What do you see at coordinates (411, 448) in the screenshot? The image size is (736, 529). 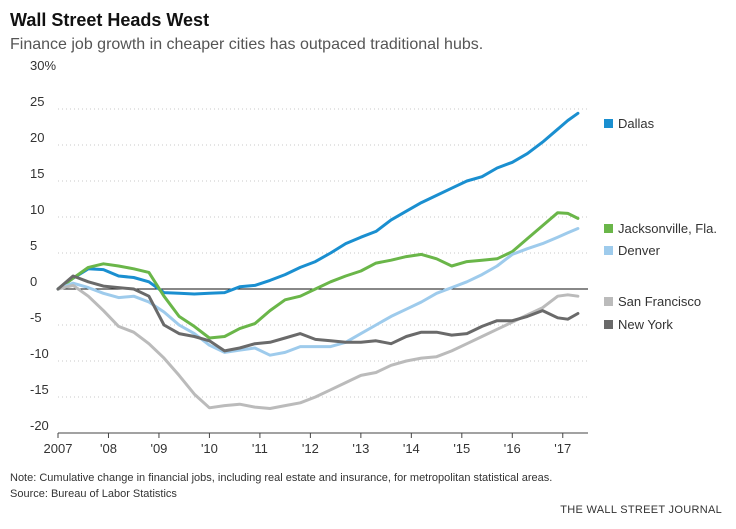 I see `x-tick-label: '14` at bounding box center [411, 448].